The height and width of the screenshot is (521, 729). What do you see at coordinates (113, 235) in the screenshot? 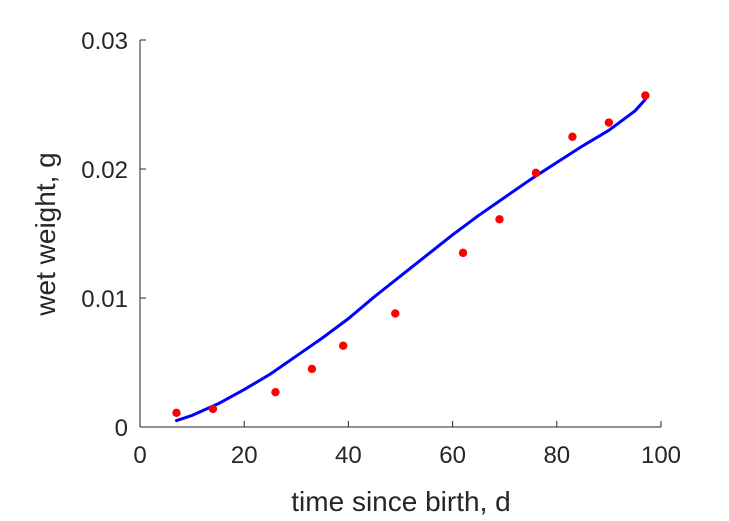
I see `y-axis-ticks: 0 0.01 0.02 0.03` at bounding box center [113, 235].